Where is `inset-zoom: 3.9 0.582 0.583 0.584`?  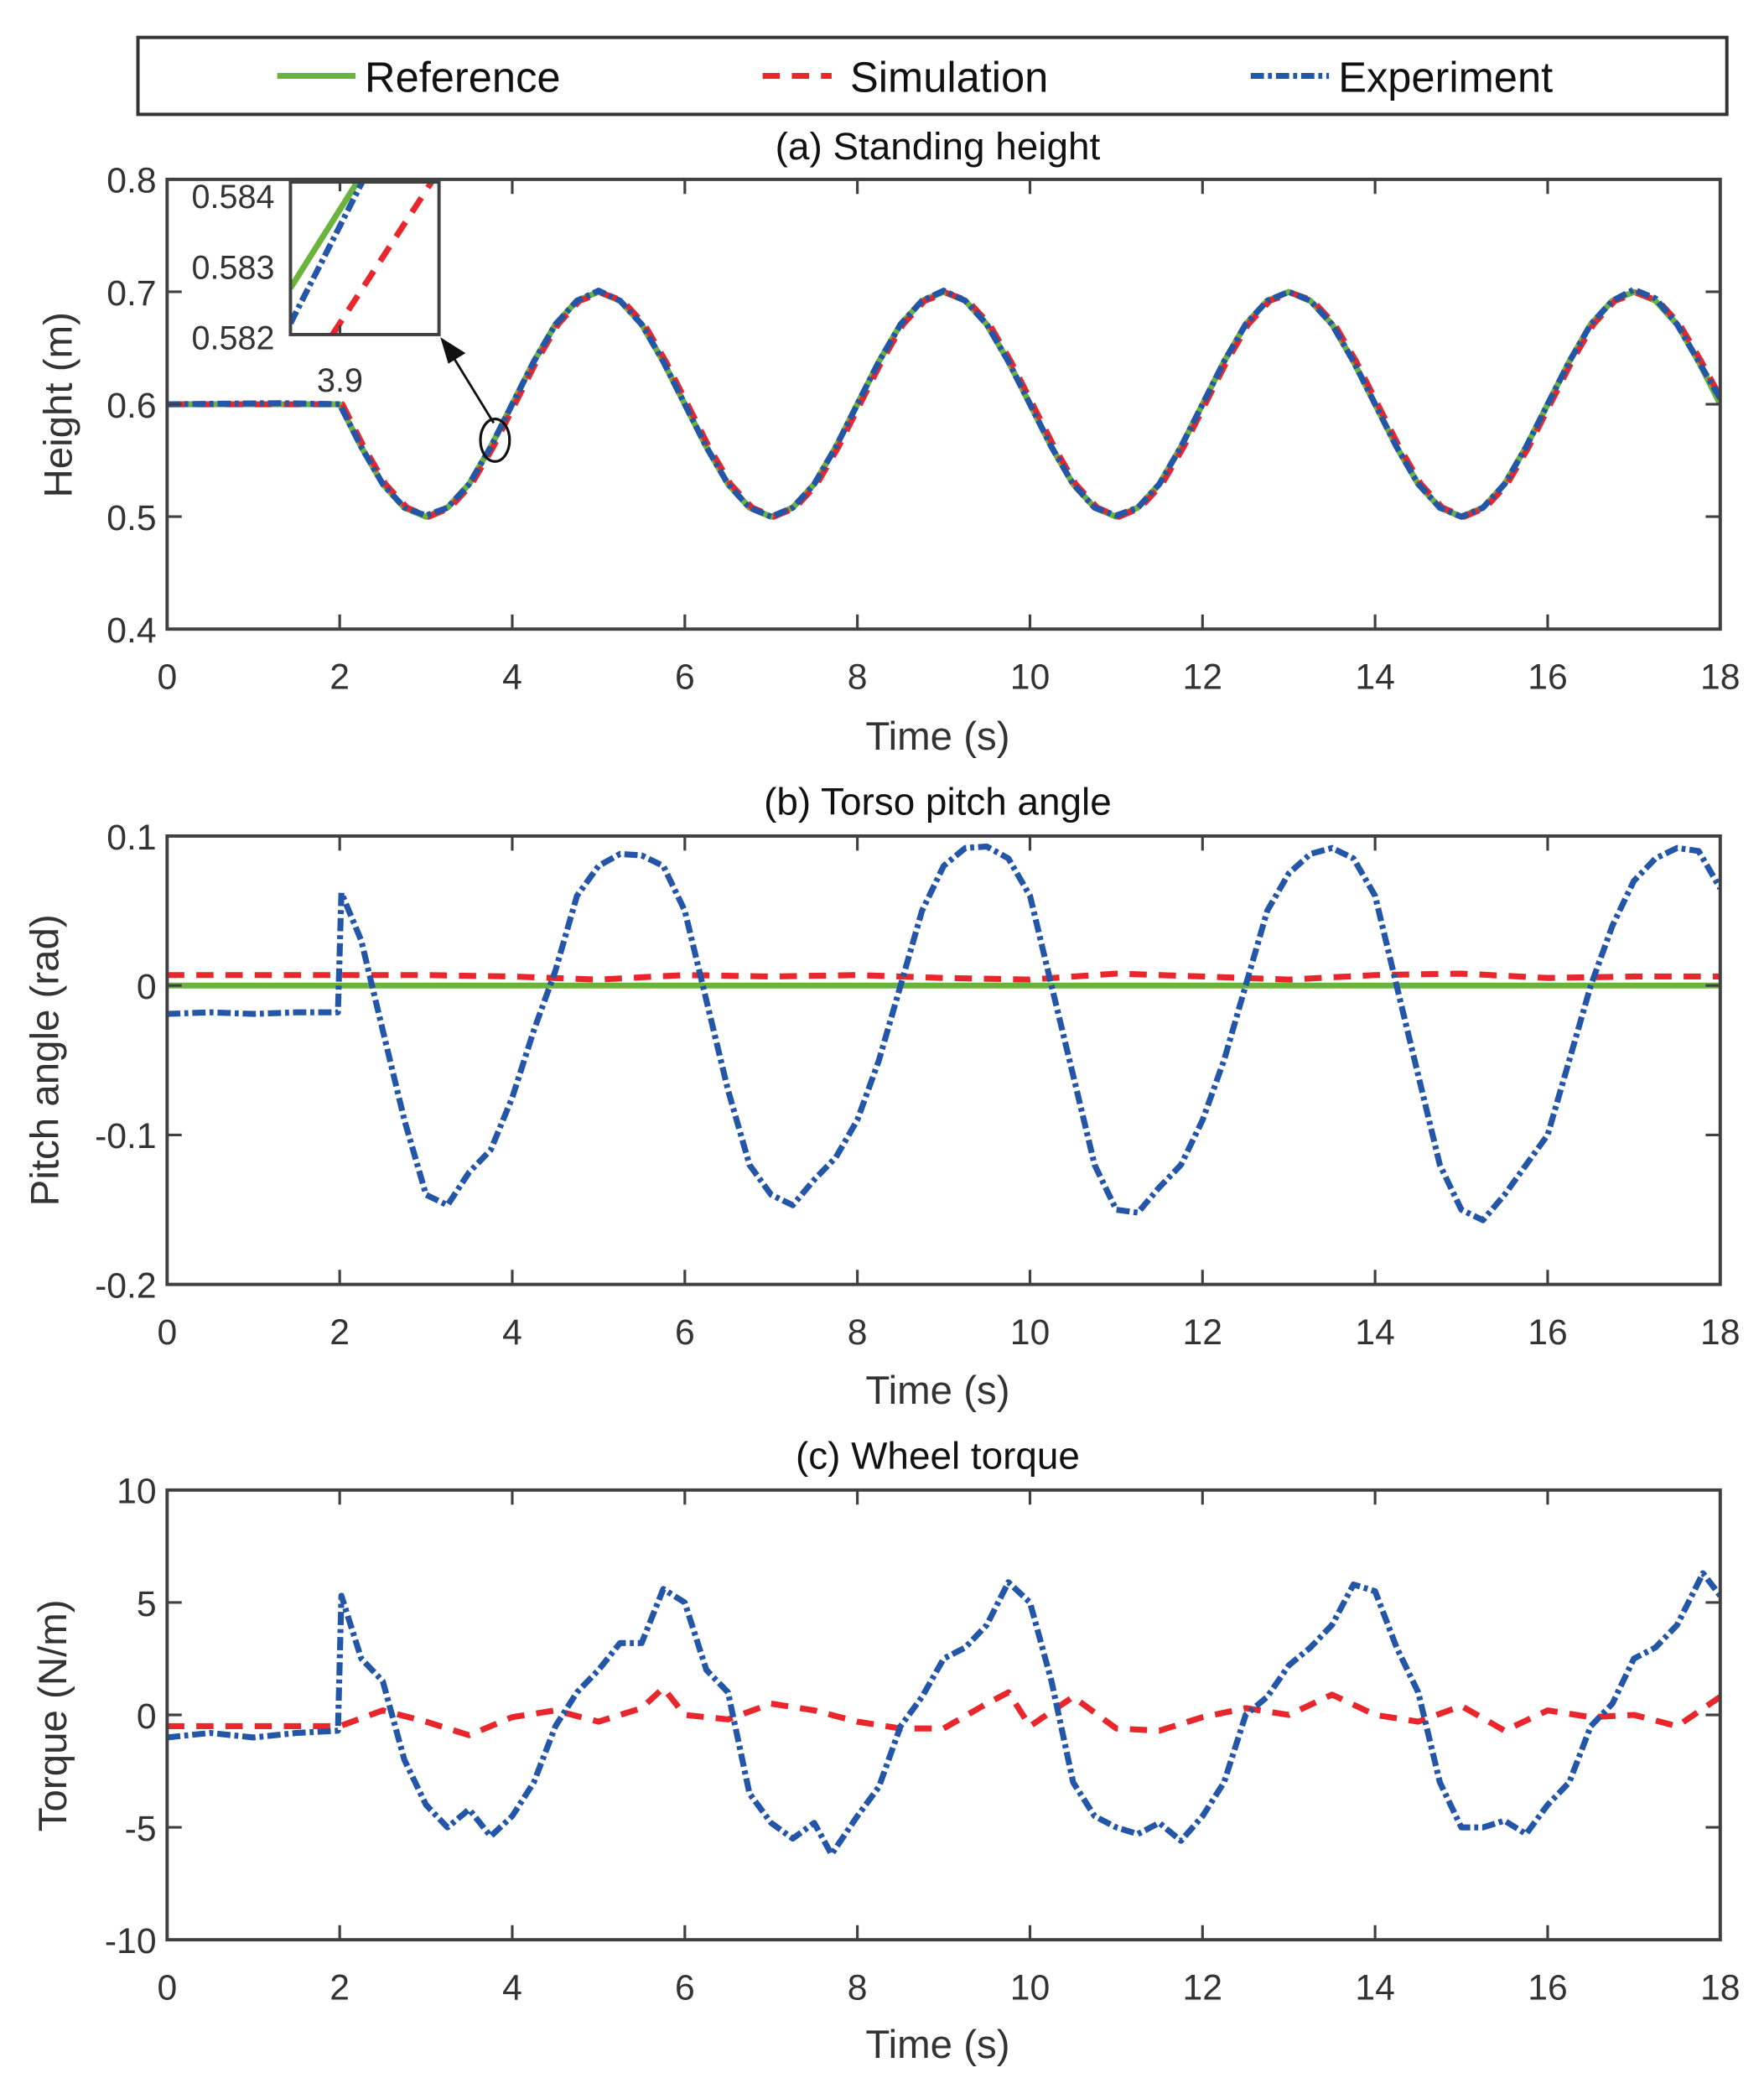 inset-zoom: 3.9 0.582 0.583 0.584 is located at coordinates (351, 321).